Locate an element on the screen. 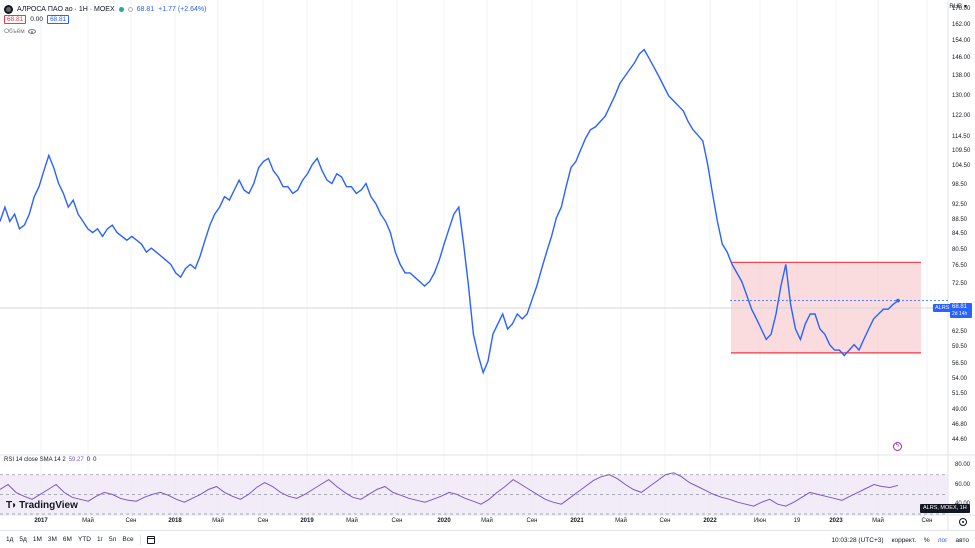  tradingview-watermark: T◗ TradingView is located at coordinates (42, 505).